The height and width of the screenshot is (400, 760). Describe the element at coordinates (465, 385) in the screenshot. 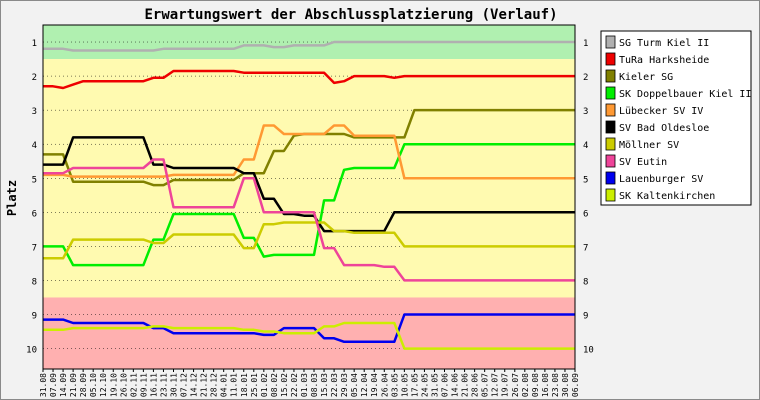

I see `x-tick-label: 21.06` at that location.